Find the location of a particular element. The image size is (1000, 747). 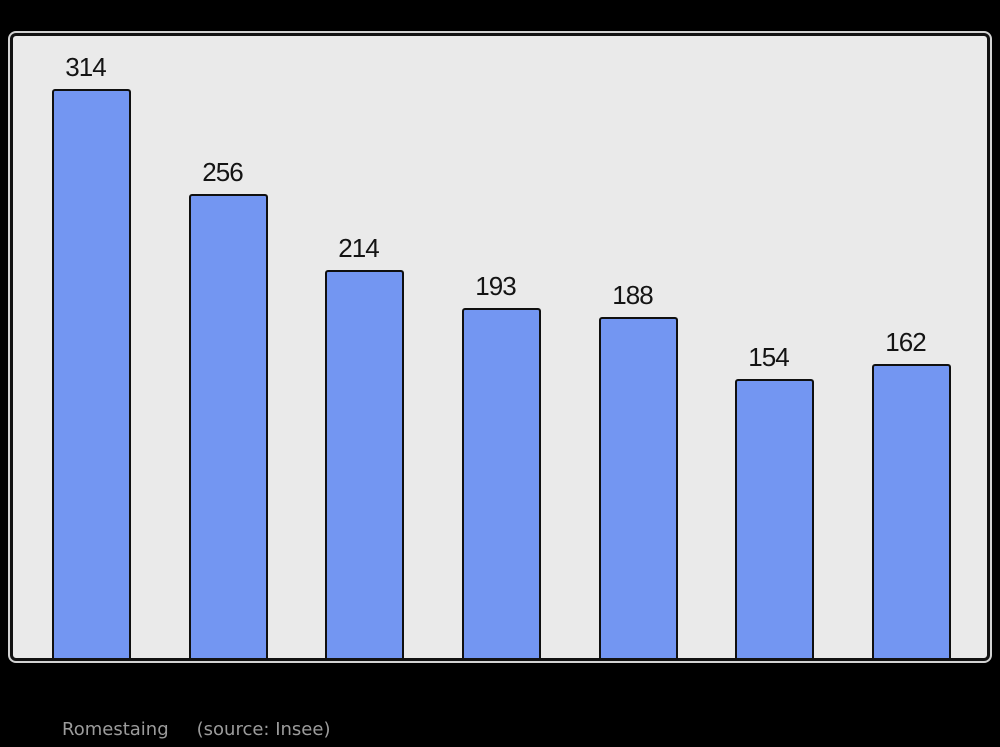

bar-value-label: 162 is located at coordinates (905, 342).